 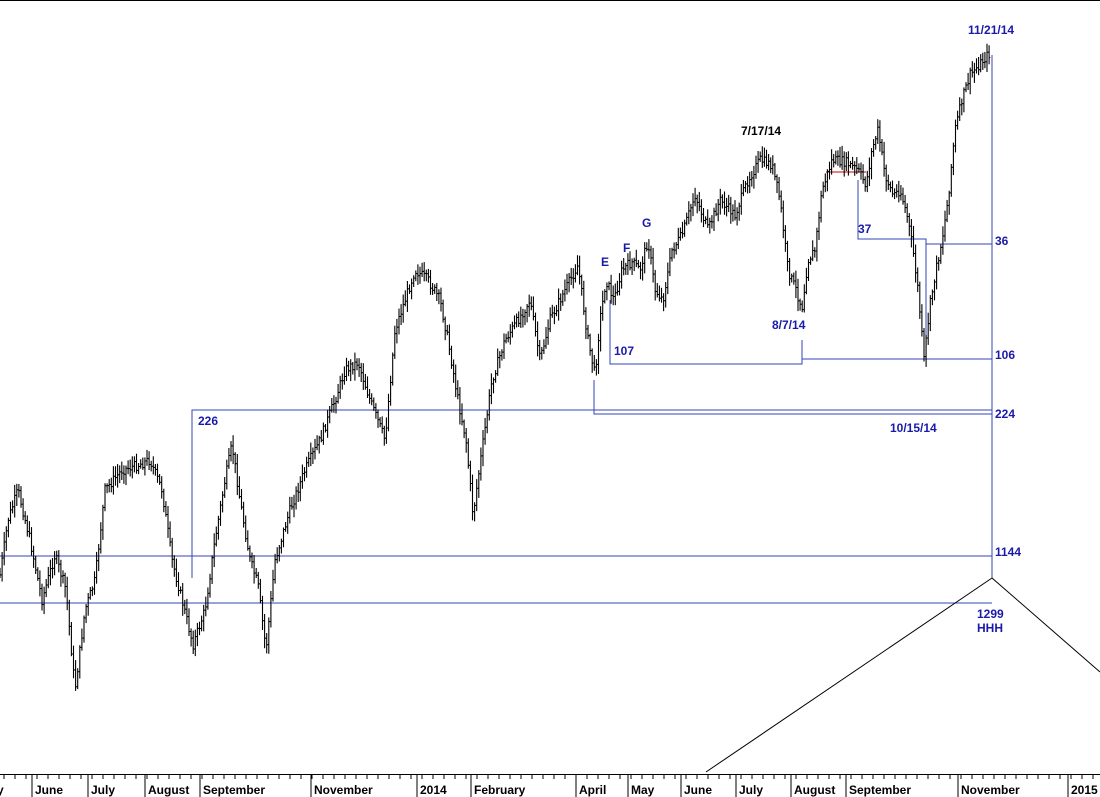 What do you see at coordinates (849, 675) in the screenshot?
I see `projection-rising` at bounding box center [849, 675].